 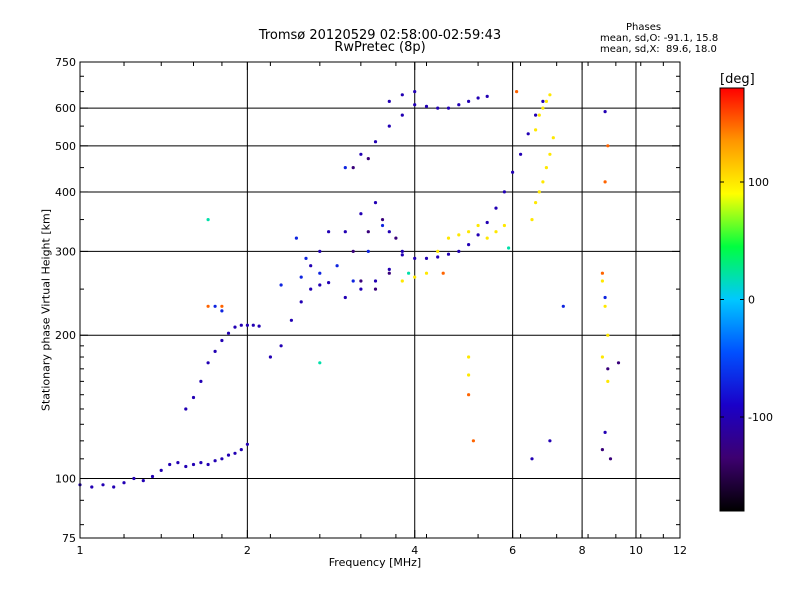 What do you see at coordinates (375, 562) in the screenshot?
I see `x-axis-label: Frequency [MHz]` at bounding box center [375, 562].